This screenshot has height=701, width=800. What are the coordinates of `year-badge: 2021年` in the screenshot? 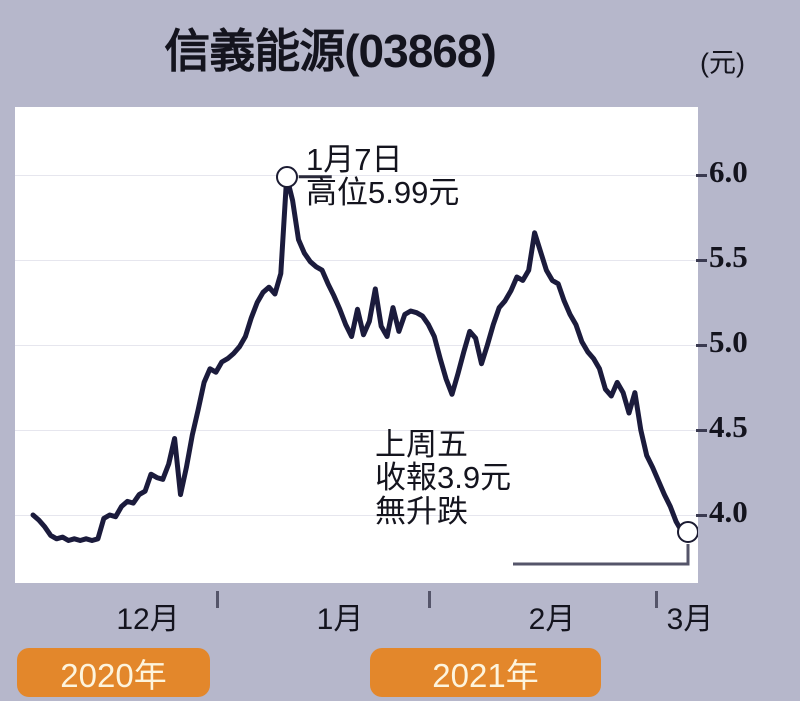 It's located at (485, 672).